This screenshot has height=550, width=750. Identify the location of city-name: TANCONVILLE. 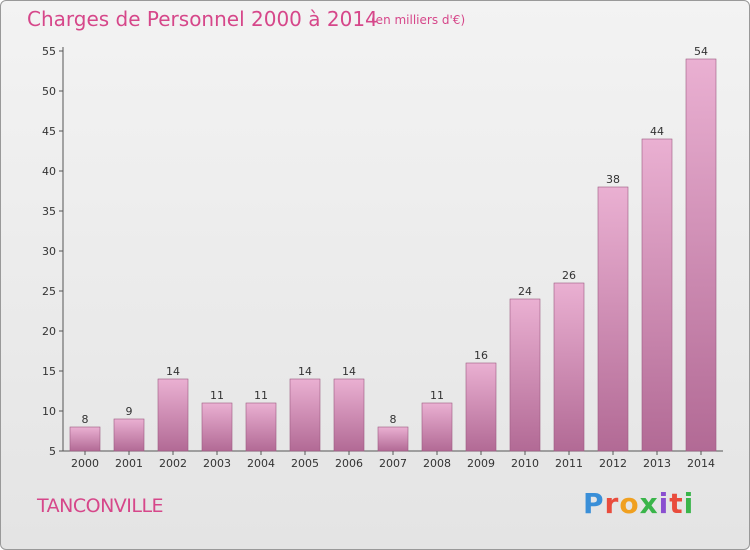
(100, 506).